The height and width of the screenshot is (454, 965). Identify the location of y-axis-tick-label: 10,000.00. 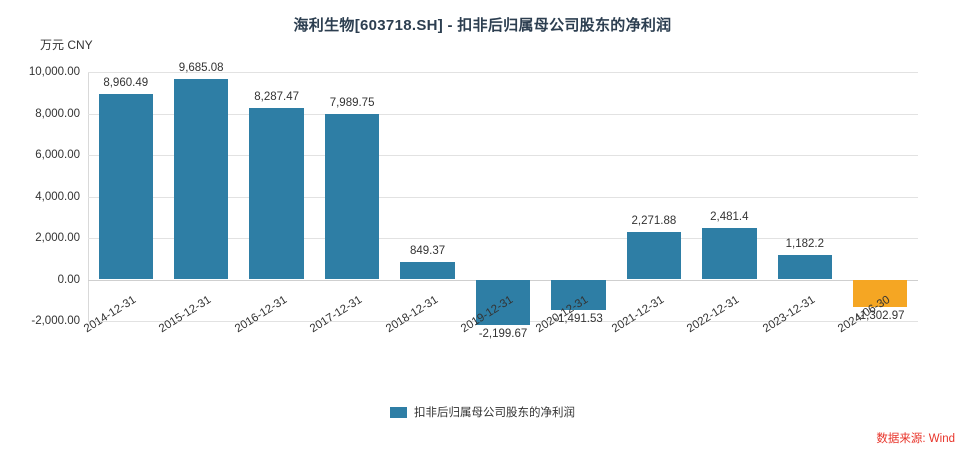
(54, 72).